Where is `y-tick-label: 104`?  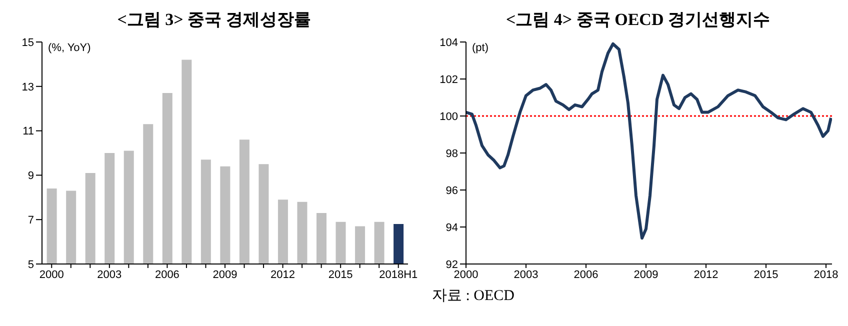
y-tick-label: 104 is located at coordinates (449, 42).